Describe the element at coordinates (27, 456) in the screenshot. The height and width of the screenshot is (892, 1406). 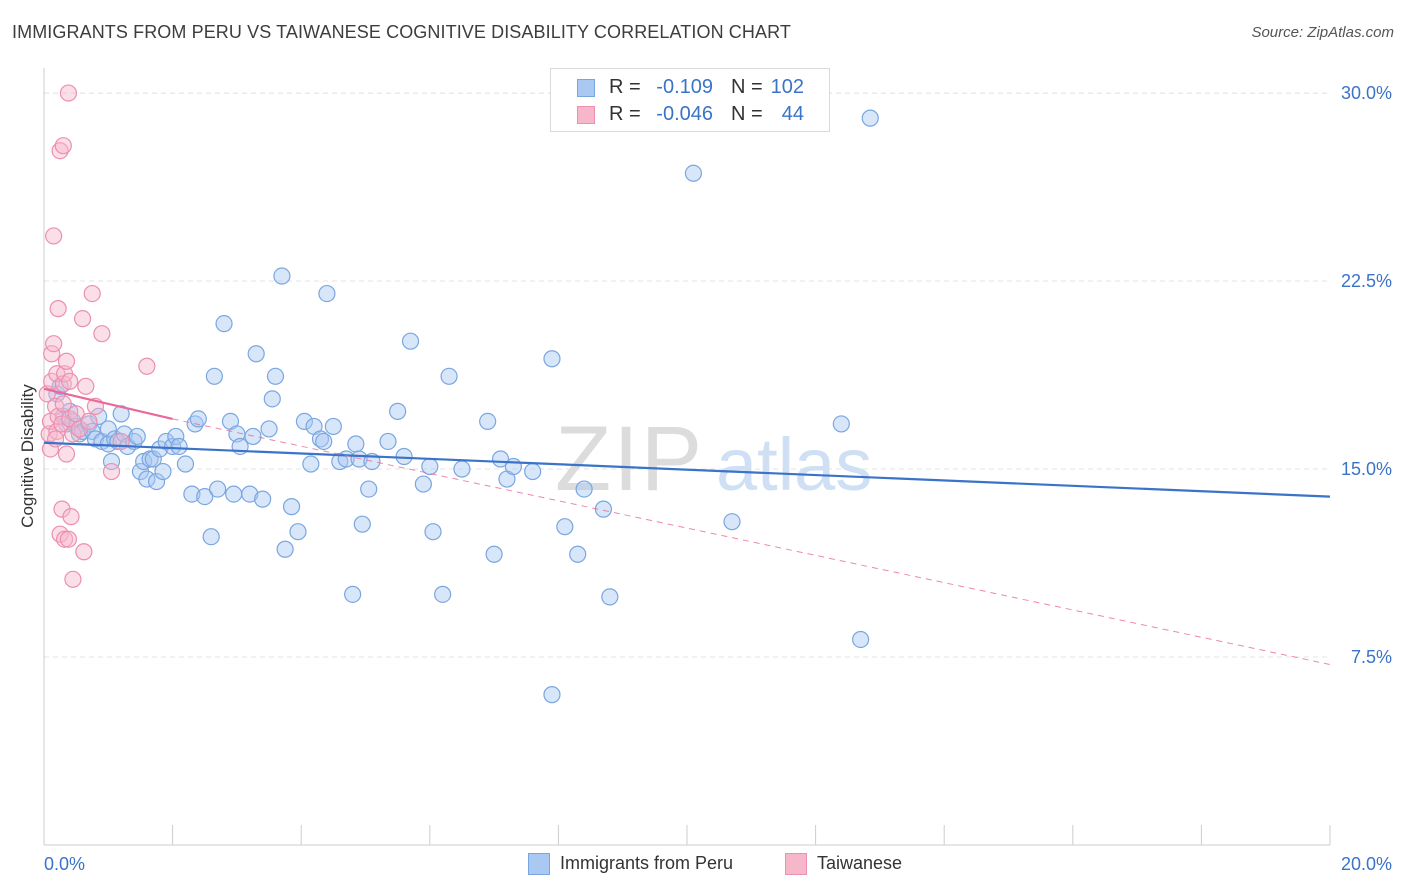
I see `y-axis-label: Cognitive Disability` at that location.